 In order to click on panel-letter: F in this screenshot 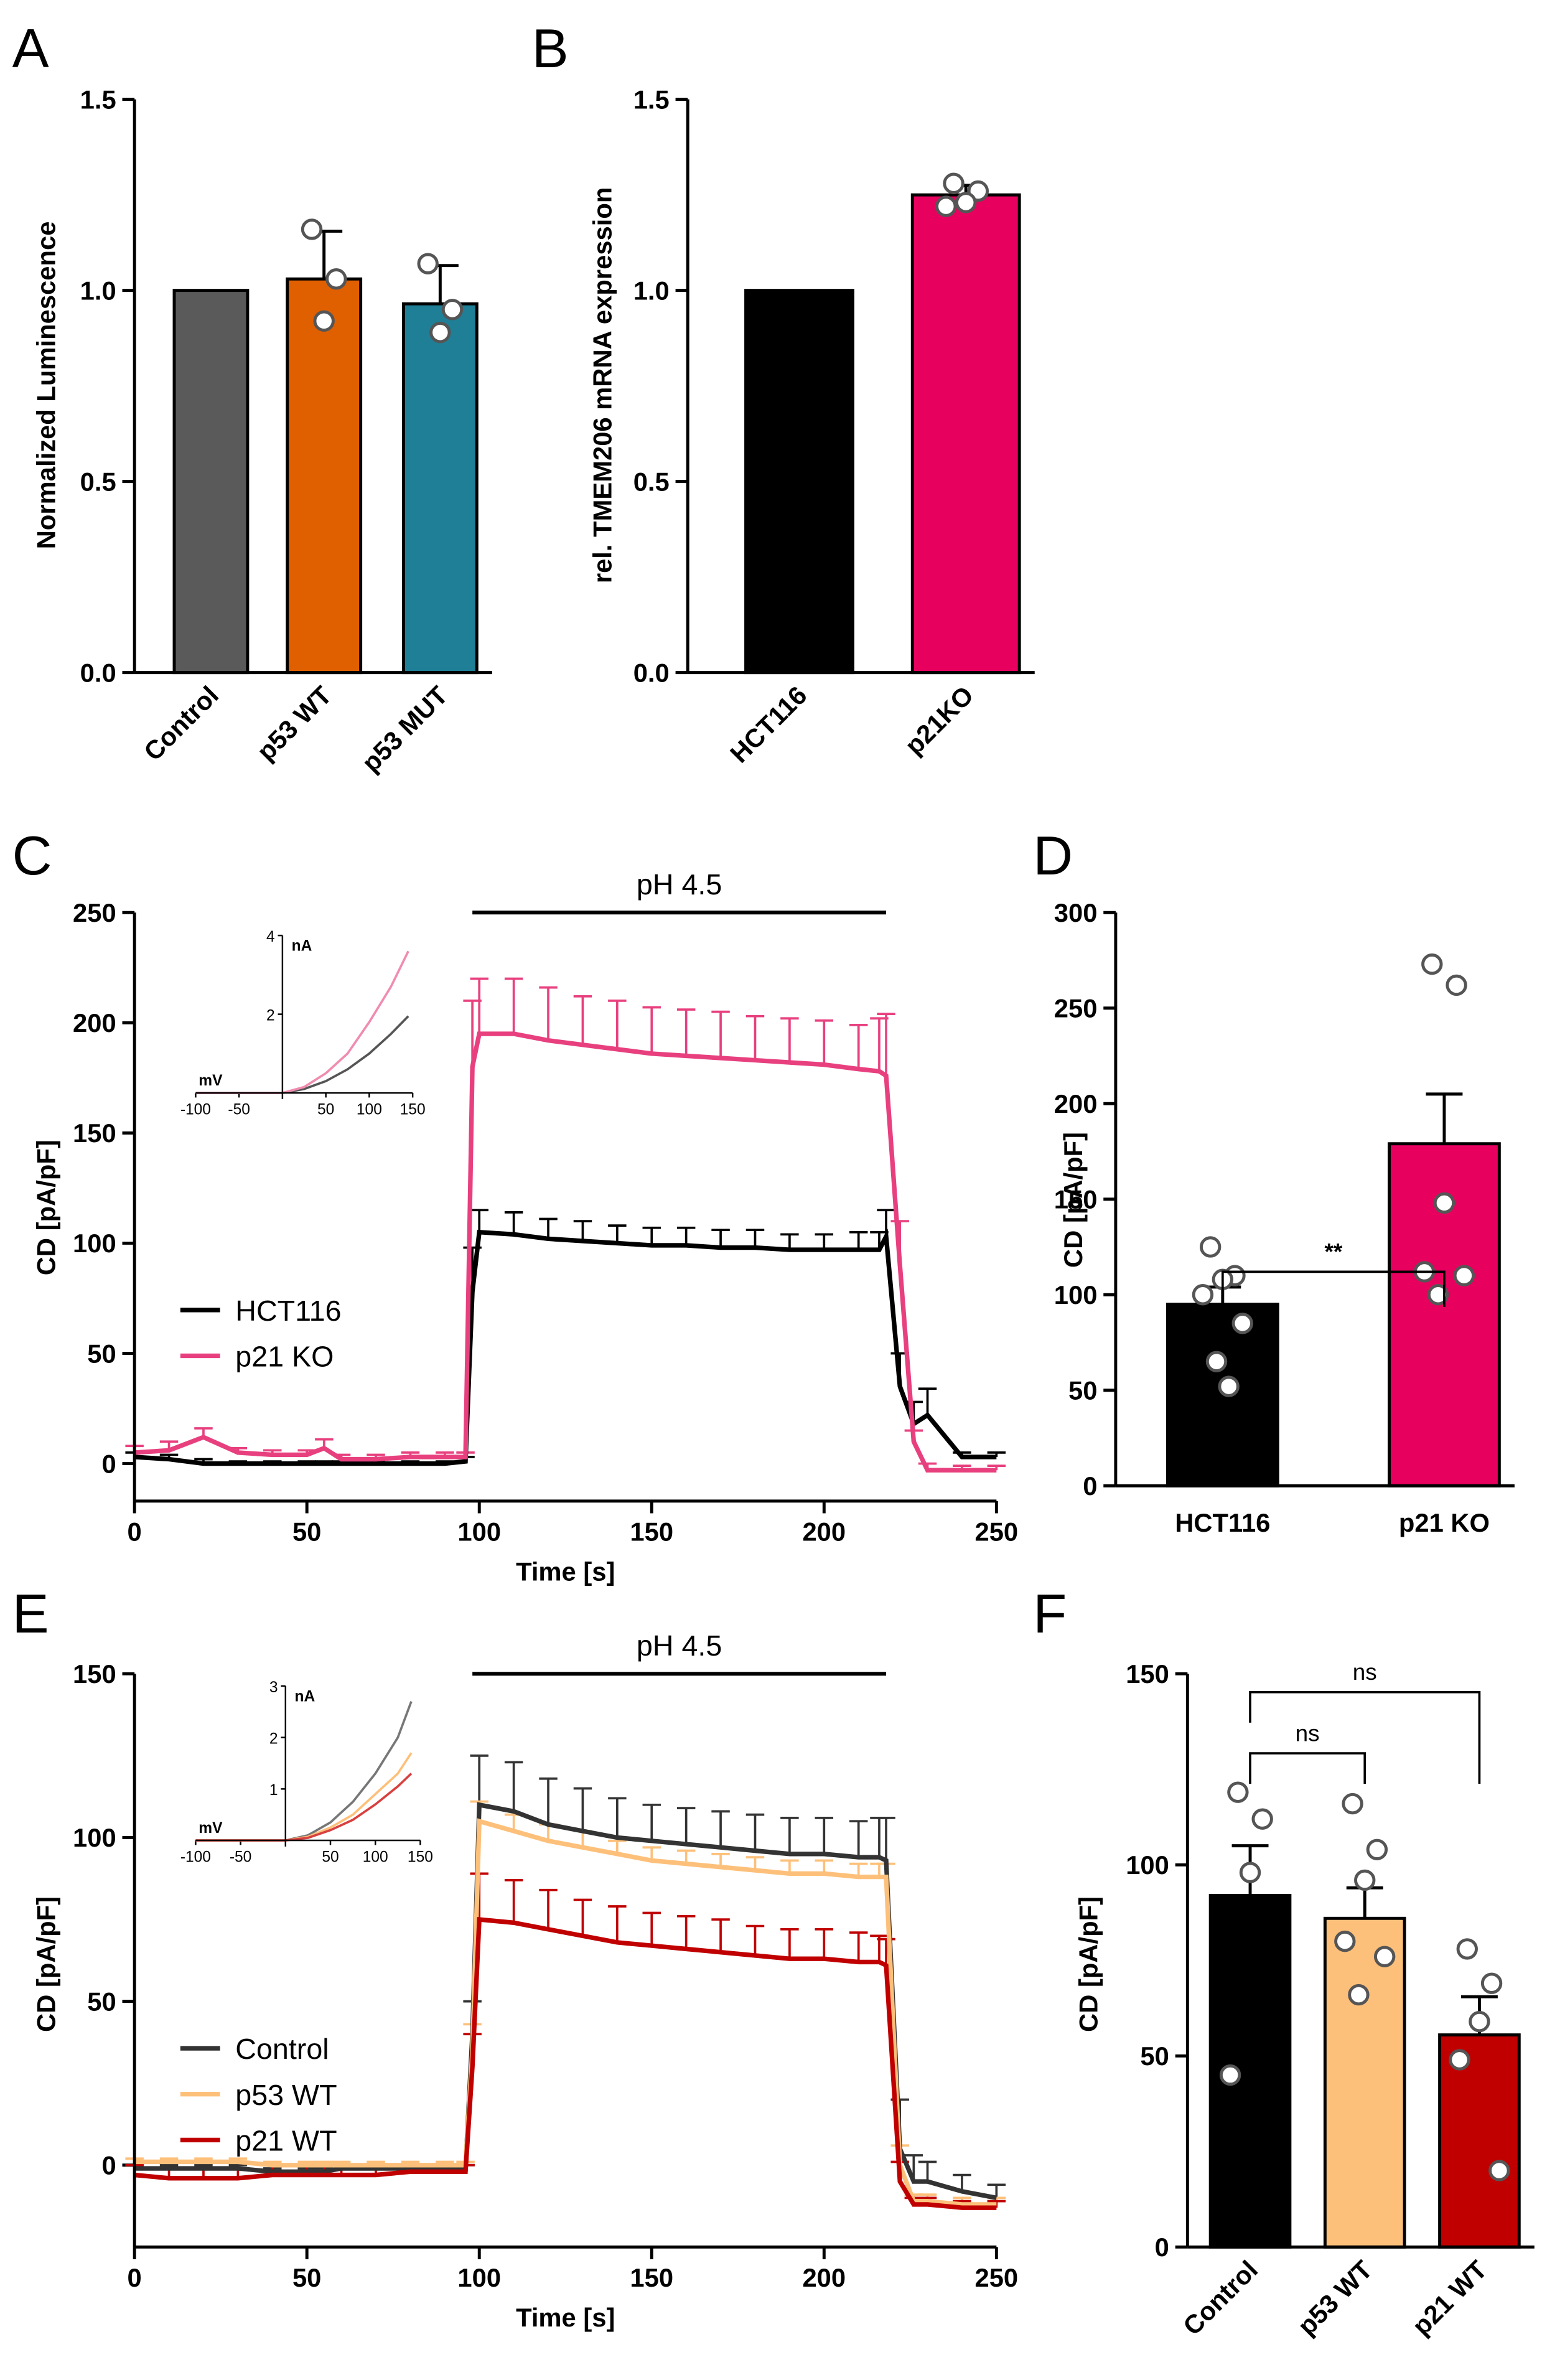, I will do `click(1050, 1613)`.